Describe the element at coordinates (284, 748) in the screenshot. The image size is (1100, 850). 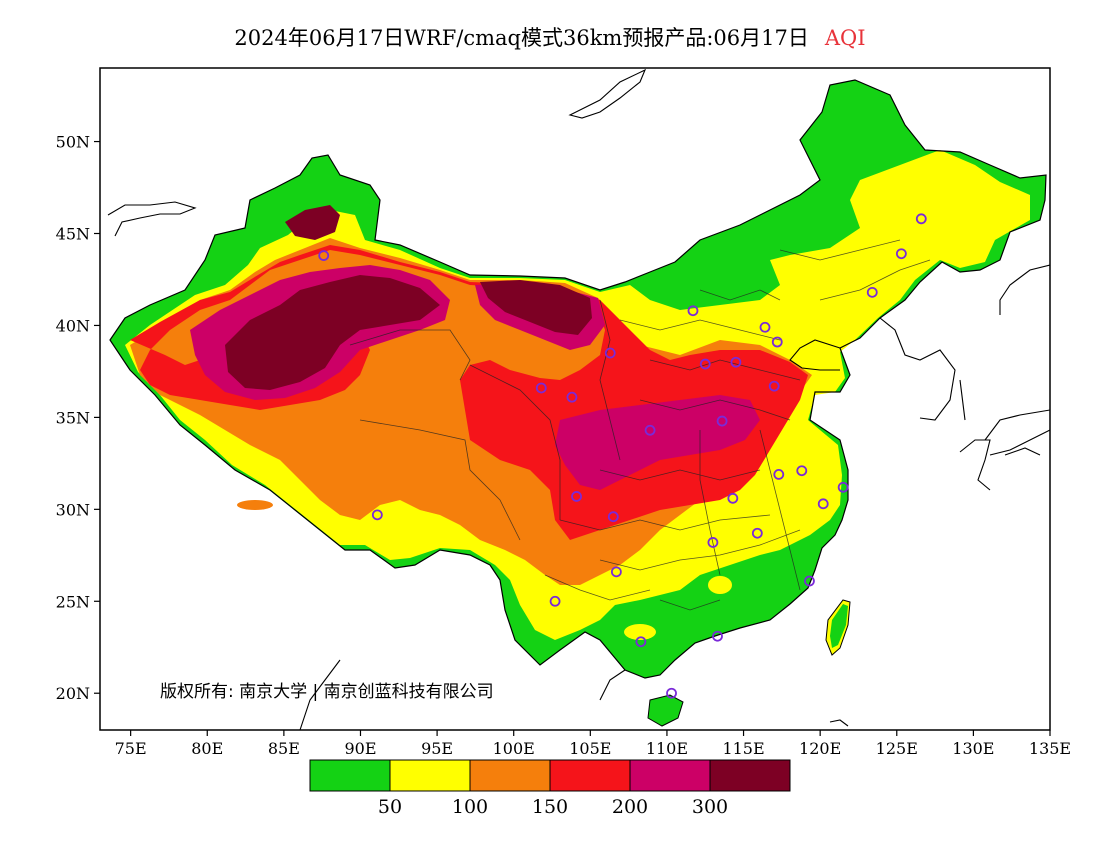
I see `x-tick-label: 85E` at that location.